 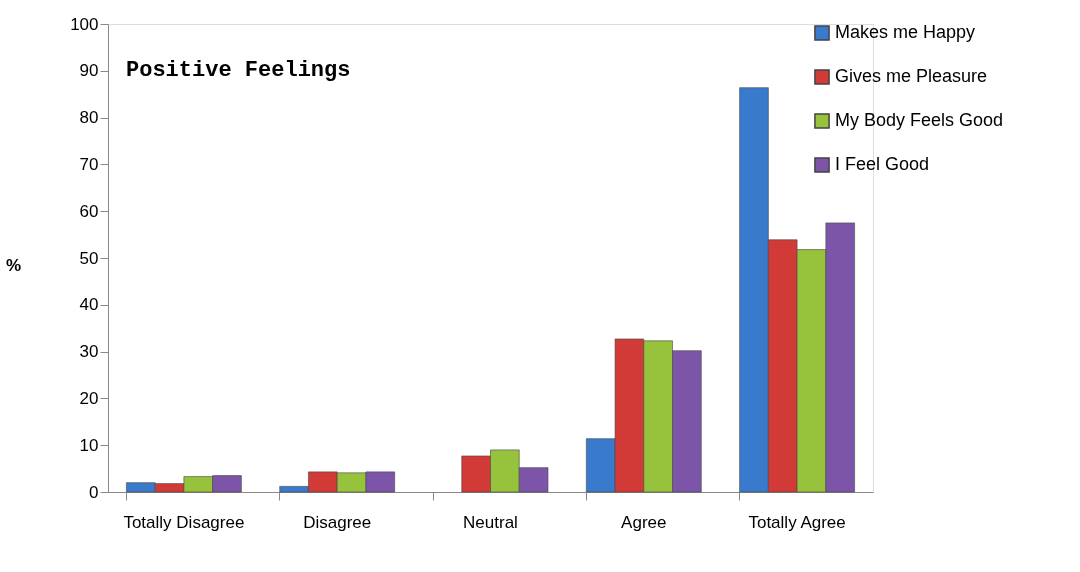 What do you see at coordinates (89, 71) in the screenshot?
I see `y-tick-label: 90` at bounding box center [89, 71].